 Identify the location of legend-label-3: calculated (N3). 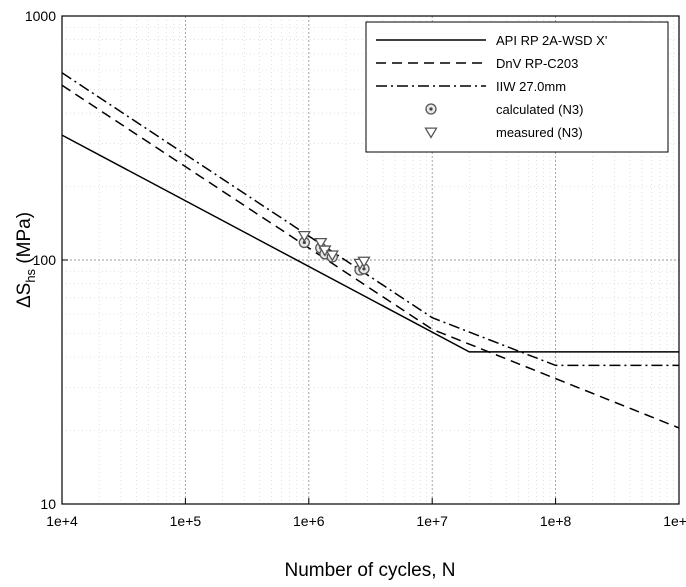
(539, 109).